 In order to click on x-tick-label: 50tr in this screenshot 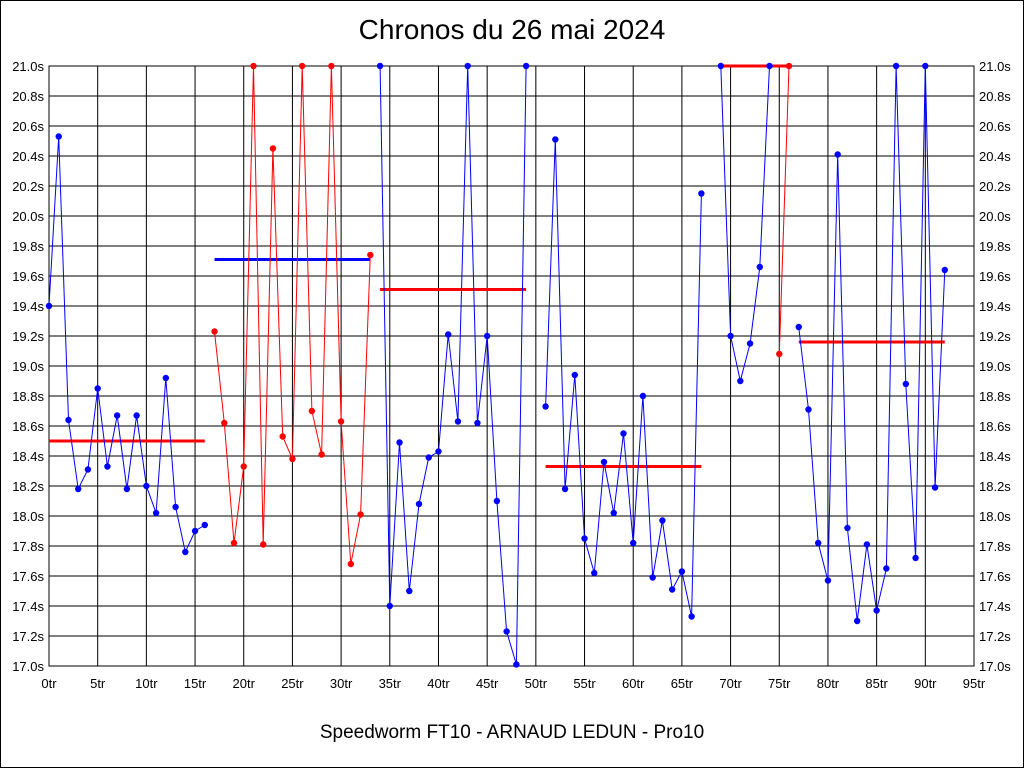, I will do `click(536, 683)`.